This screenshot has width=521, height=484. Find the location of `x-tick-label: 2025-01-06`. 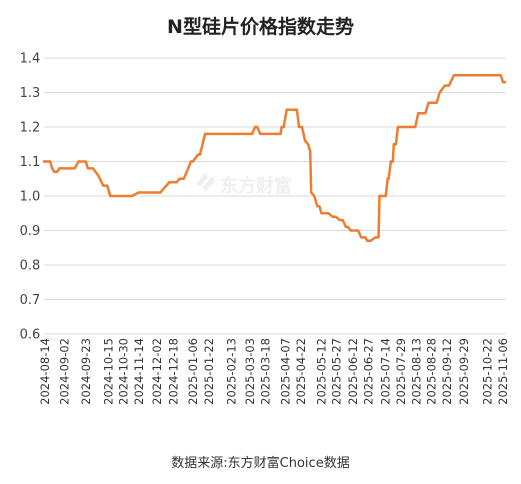

x-tick-label: 2025-01-06 is located at coordinates (193, 371).